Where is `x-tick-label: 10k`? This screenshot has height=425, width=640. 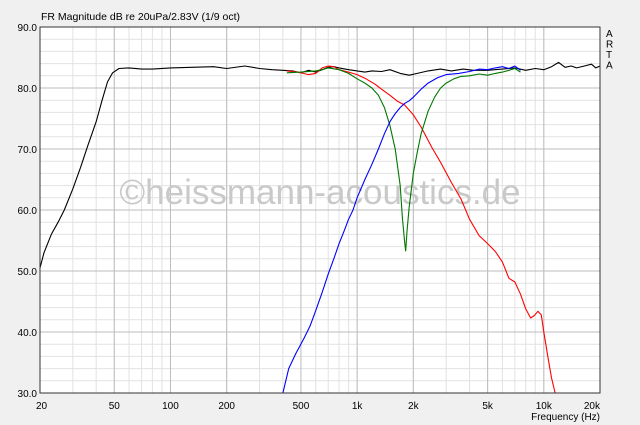 x-tick-label: 10k is located at coordinates (544, 406).